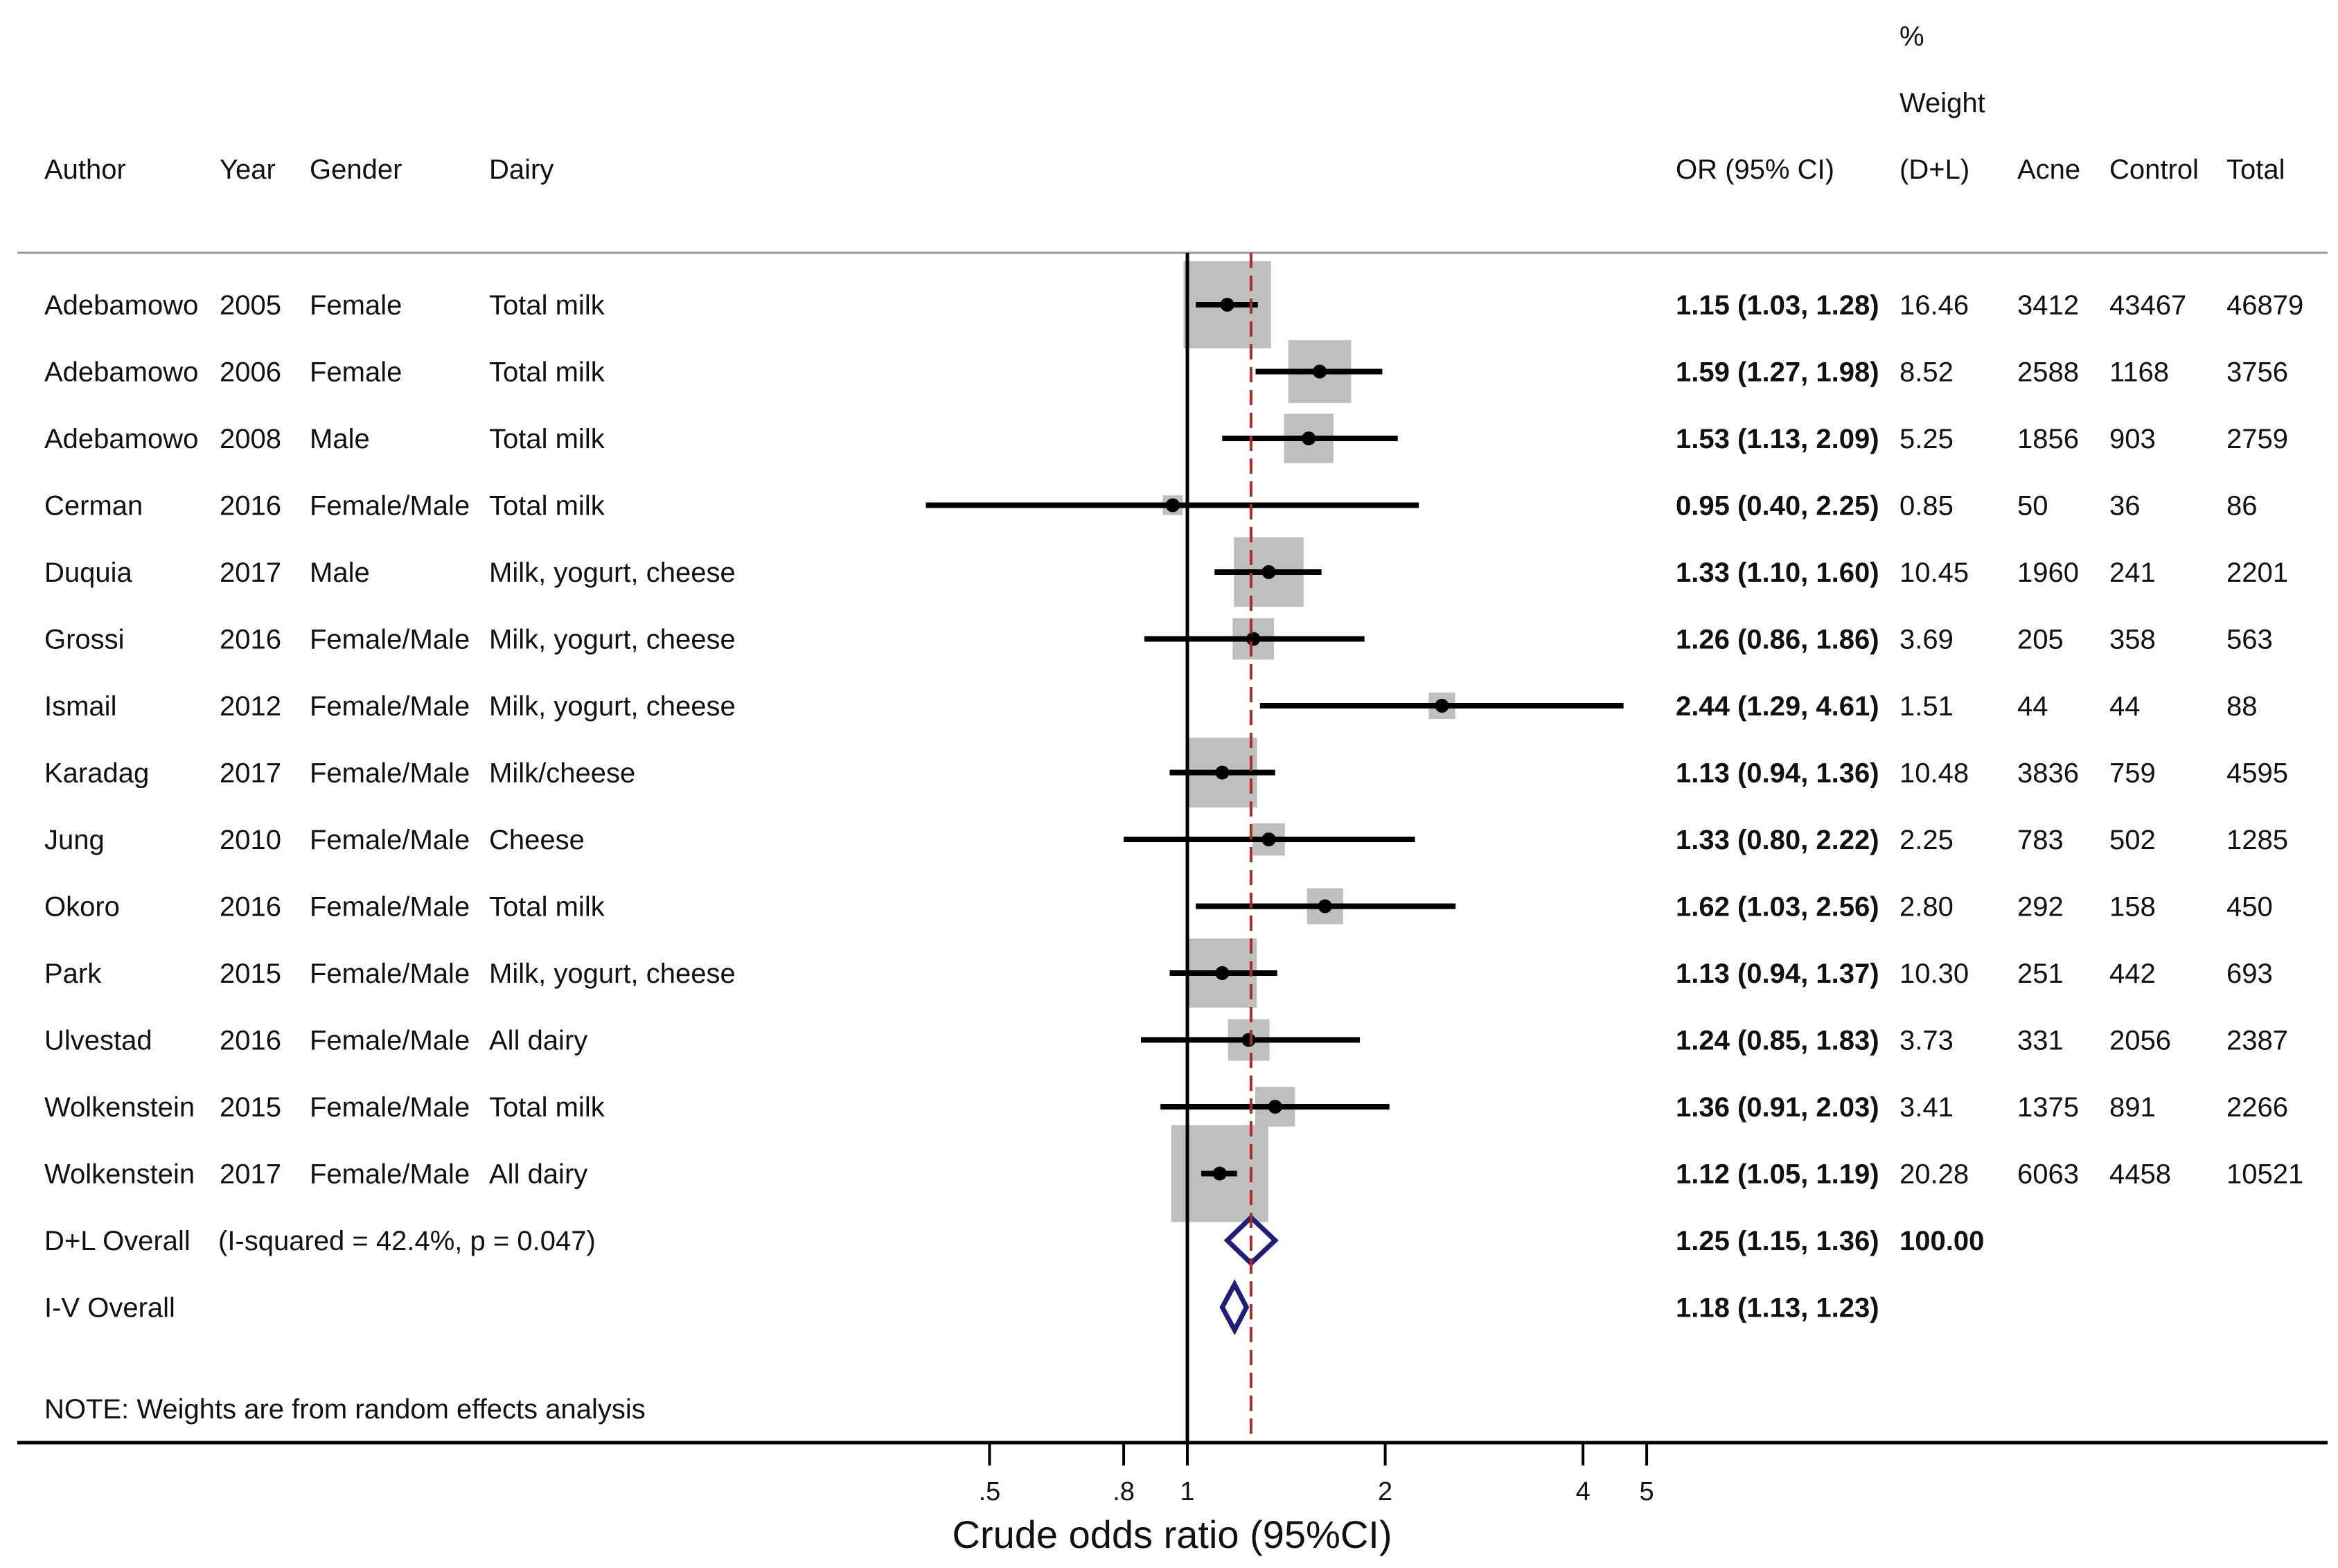 The height and width of the screenshot is (1568, 2338). Describe the element at coordinates (2041, 1041) in the screenshot. I see `study-acne-count: 331` at that location.